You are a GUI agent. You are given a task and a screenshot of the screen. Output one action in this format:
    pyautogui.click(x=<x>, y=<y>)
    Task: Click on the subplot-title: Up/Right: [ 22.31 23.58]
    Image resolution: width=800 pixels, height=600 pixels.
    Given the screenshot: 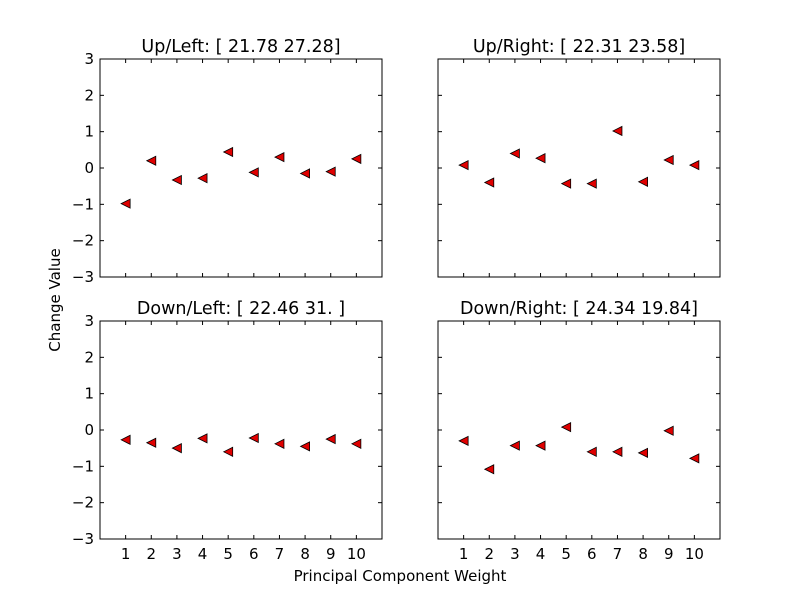 What is the action you would take?
    pyautogui.click(x=579, y=47)
    